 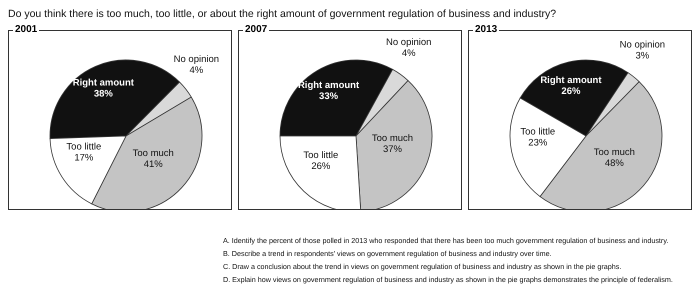 I want to click on data-label: 17%, so click(x=84, y=158).